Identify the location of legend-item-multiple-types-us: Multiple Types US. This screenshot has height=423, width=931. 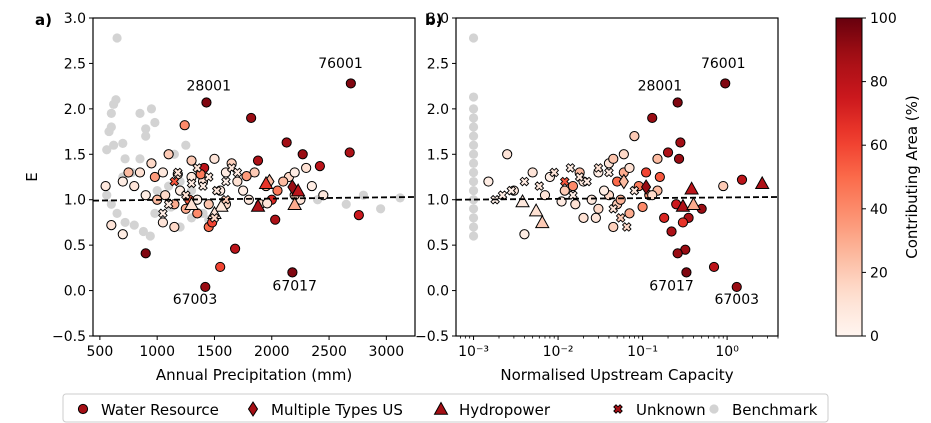
(325, 410).